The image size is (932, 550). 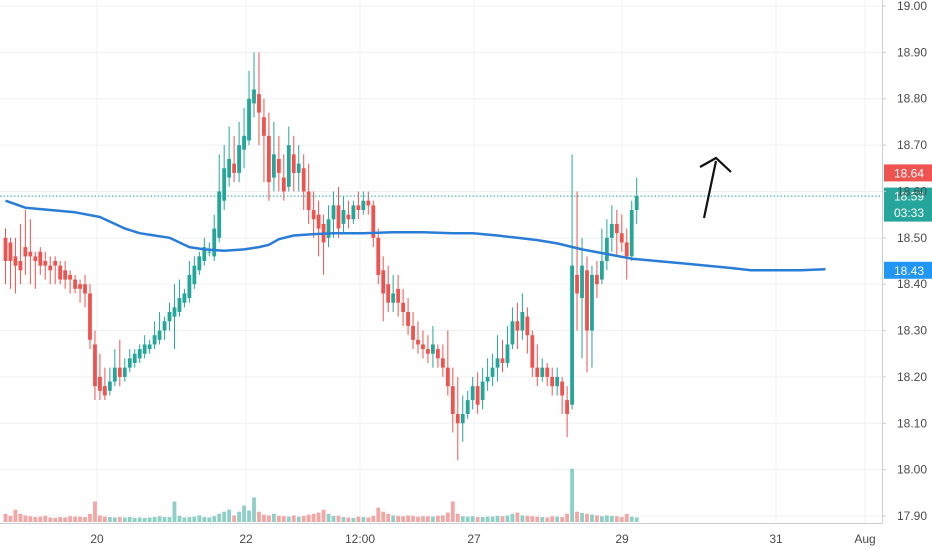 What do you see at coordinates (622, 539) in the screenshot?
I see `time-tick-label: 29` at bounding box center [622, 539].